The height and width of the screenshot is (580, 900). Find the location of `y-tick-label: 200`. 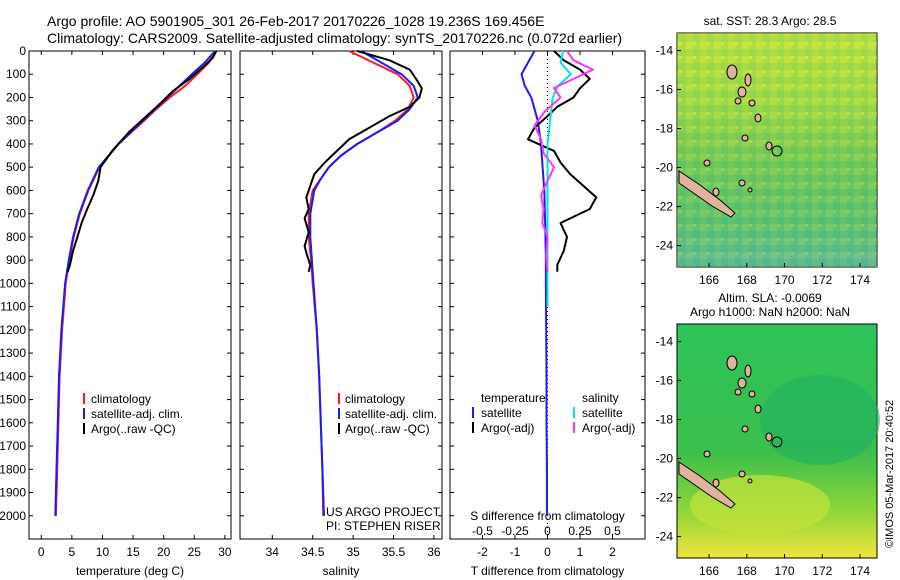

y-tick-label: 200 is located at coordinates (16, 97).